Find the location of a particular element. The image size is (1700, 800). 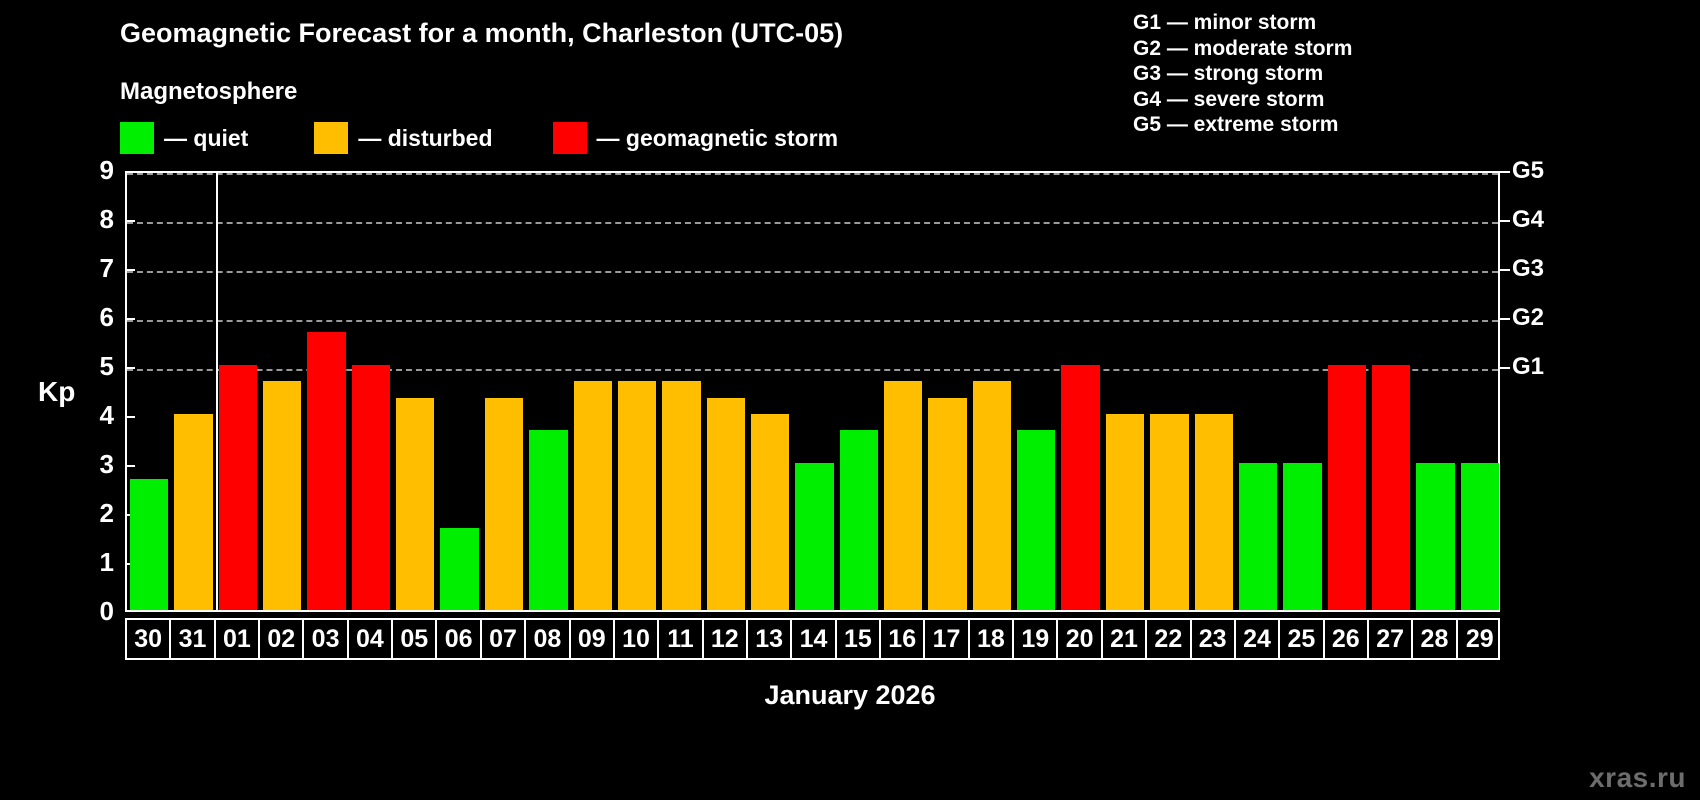

day-label-18: 18 is located at coordinates (992, 639).